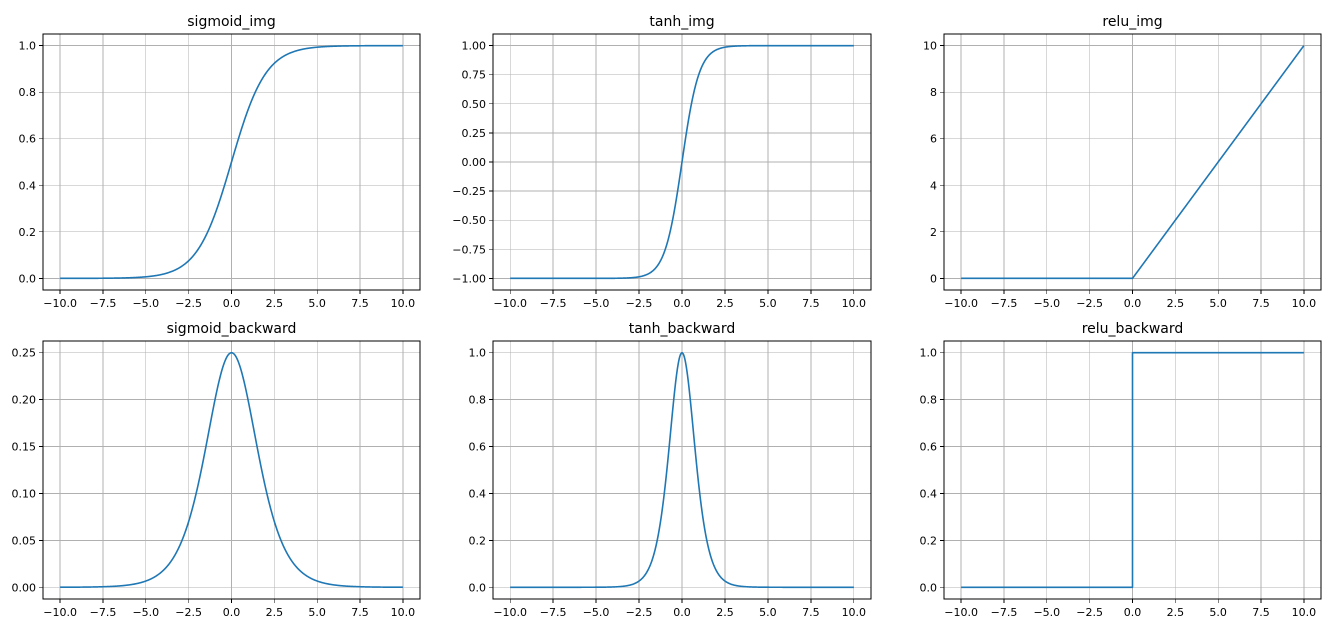 This screenshot has width=1344, height=629. I want to click on y-tick-label: −0.25, so click(469, 191).